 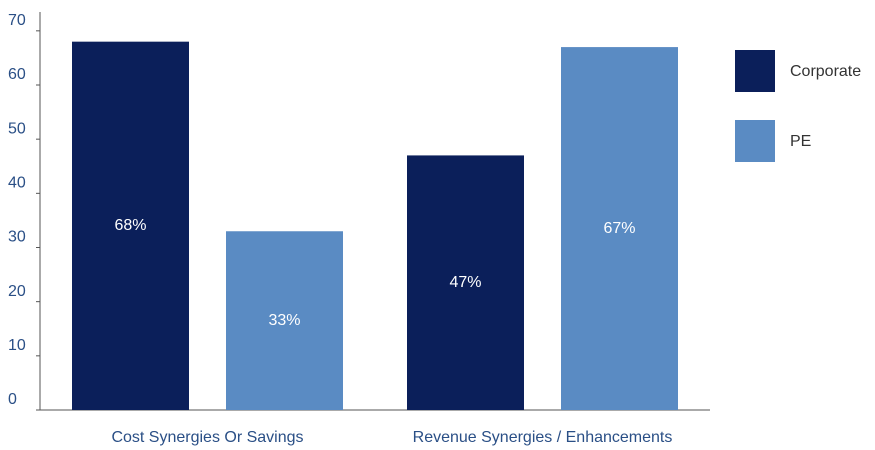 I want to click on x-tick-label: Cost Synergies Or Savings, so click(x=207, y=437).